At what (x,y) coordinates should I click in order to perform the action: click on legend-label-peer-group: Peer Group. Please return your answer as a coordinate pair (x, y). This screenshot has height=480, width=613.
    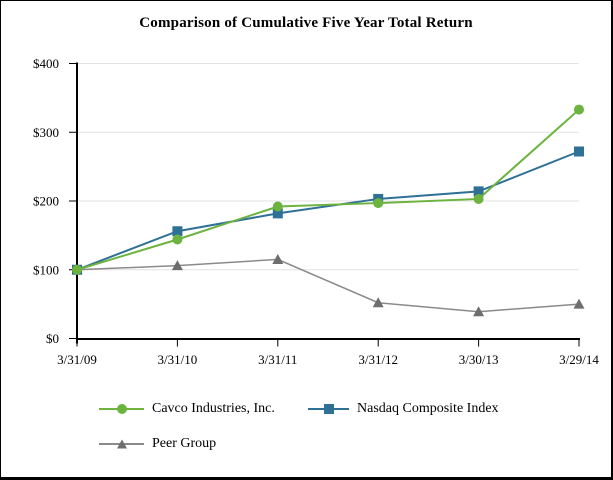
    Looking at the image, I should click on (184, 443).